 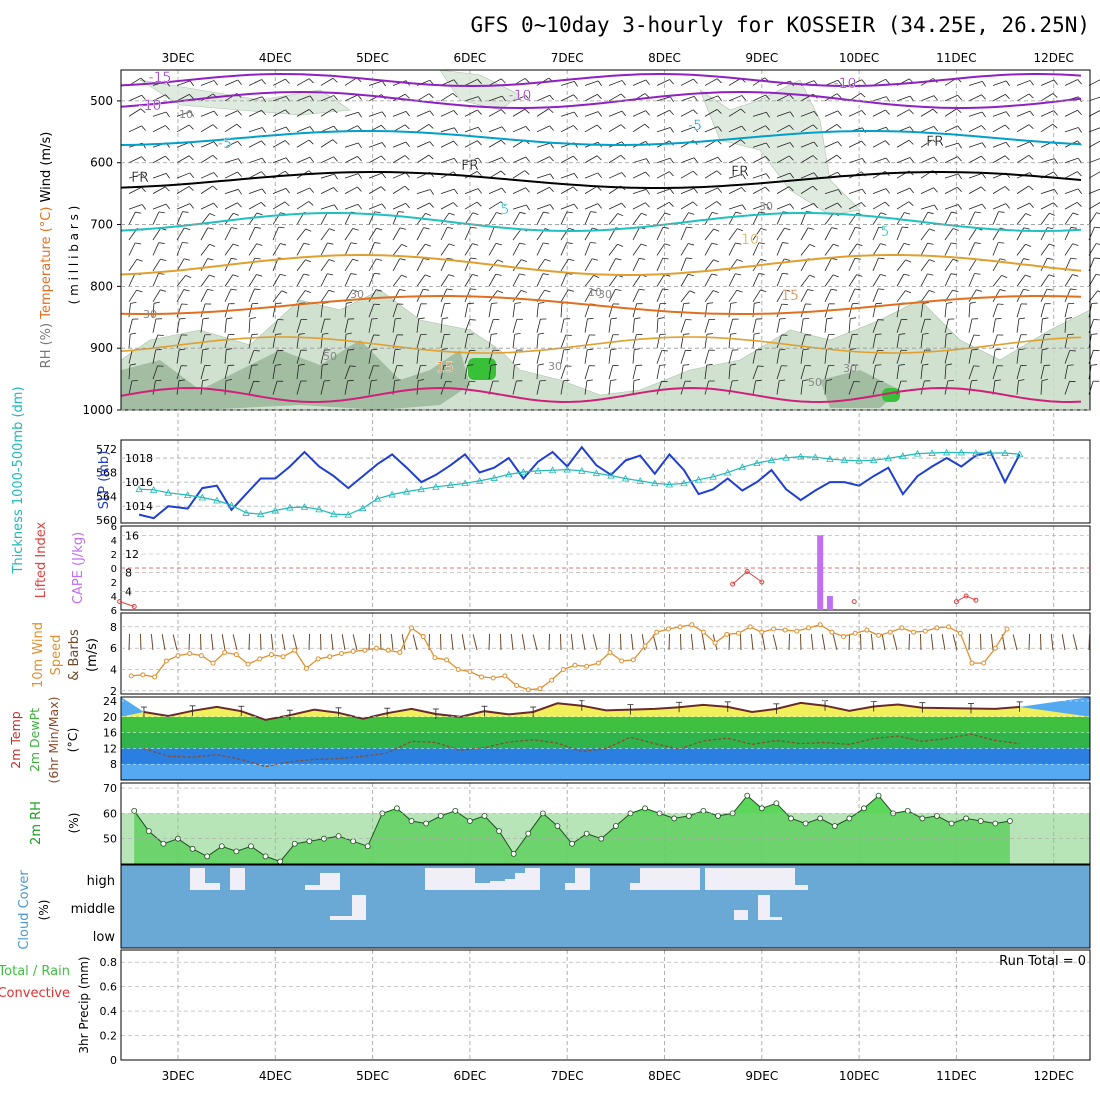 What do you see at coordinates (776, 918) in the screenshot?
I see `cloud-mid-bar` at bounding box center [776, 918].